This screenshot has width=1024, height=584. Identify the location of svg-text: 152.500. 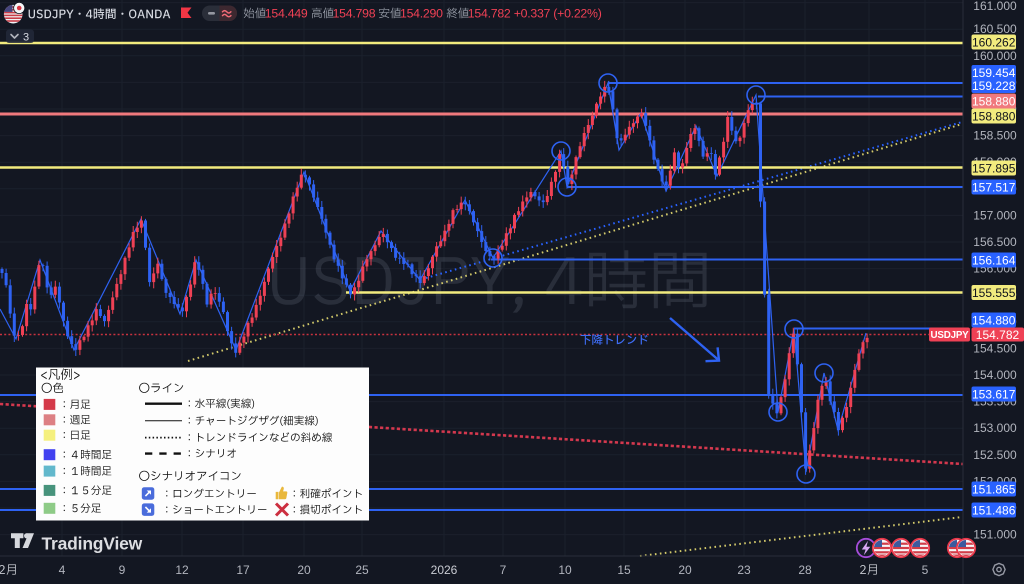
(995, 455).